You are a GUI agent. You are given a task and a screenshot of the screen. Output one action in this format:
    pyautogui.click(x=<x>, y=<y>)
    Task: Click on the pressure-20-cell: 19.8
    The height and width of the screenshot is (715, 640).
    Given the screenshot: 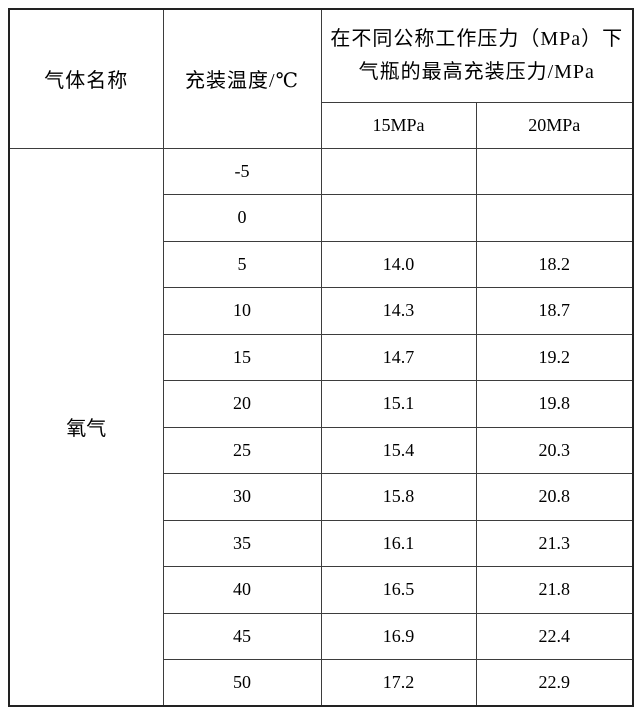 What is the action you would take?
    pyautogui.click(x=554, y=404)
    